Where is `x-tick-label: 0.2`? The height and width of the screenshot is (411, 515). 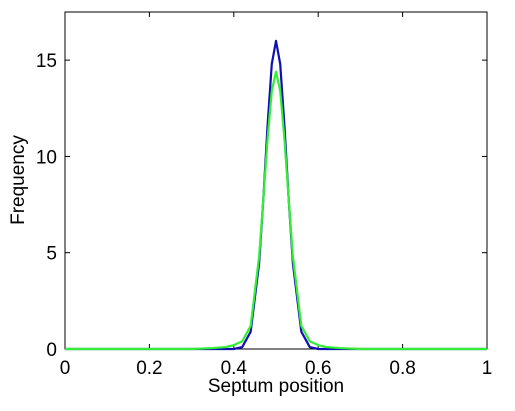 x-tick-label: 0.2 is located at coordinates (149, 368).